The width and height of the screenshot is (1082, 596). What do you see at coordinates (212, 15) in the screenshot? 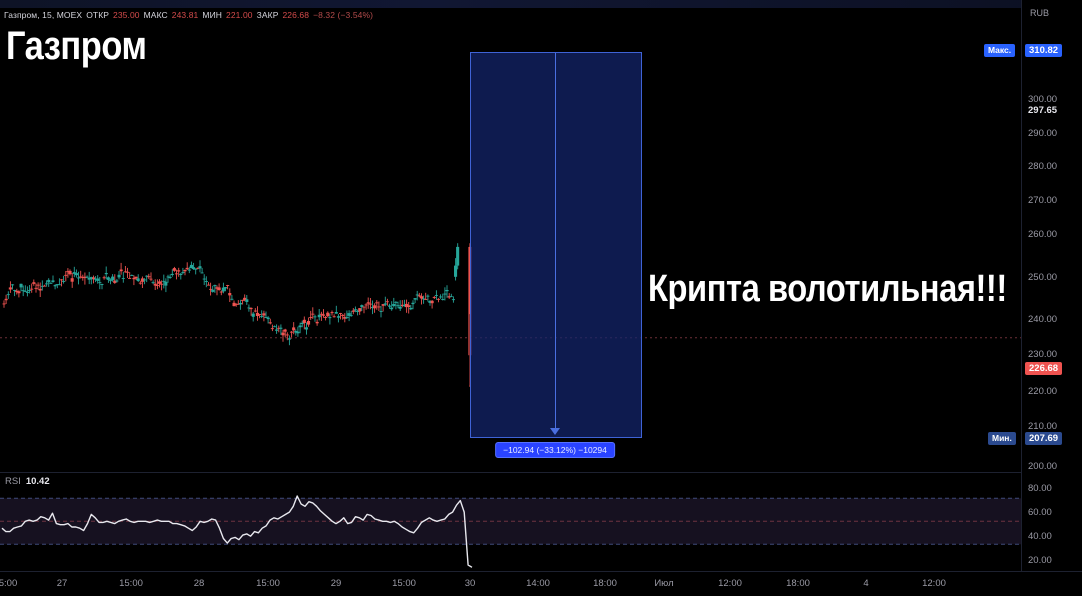
I see `low-label: МИН` at bounding box center [212, 15].